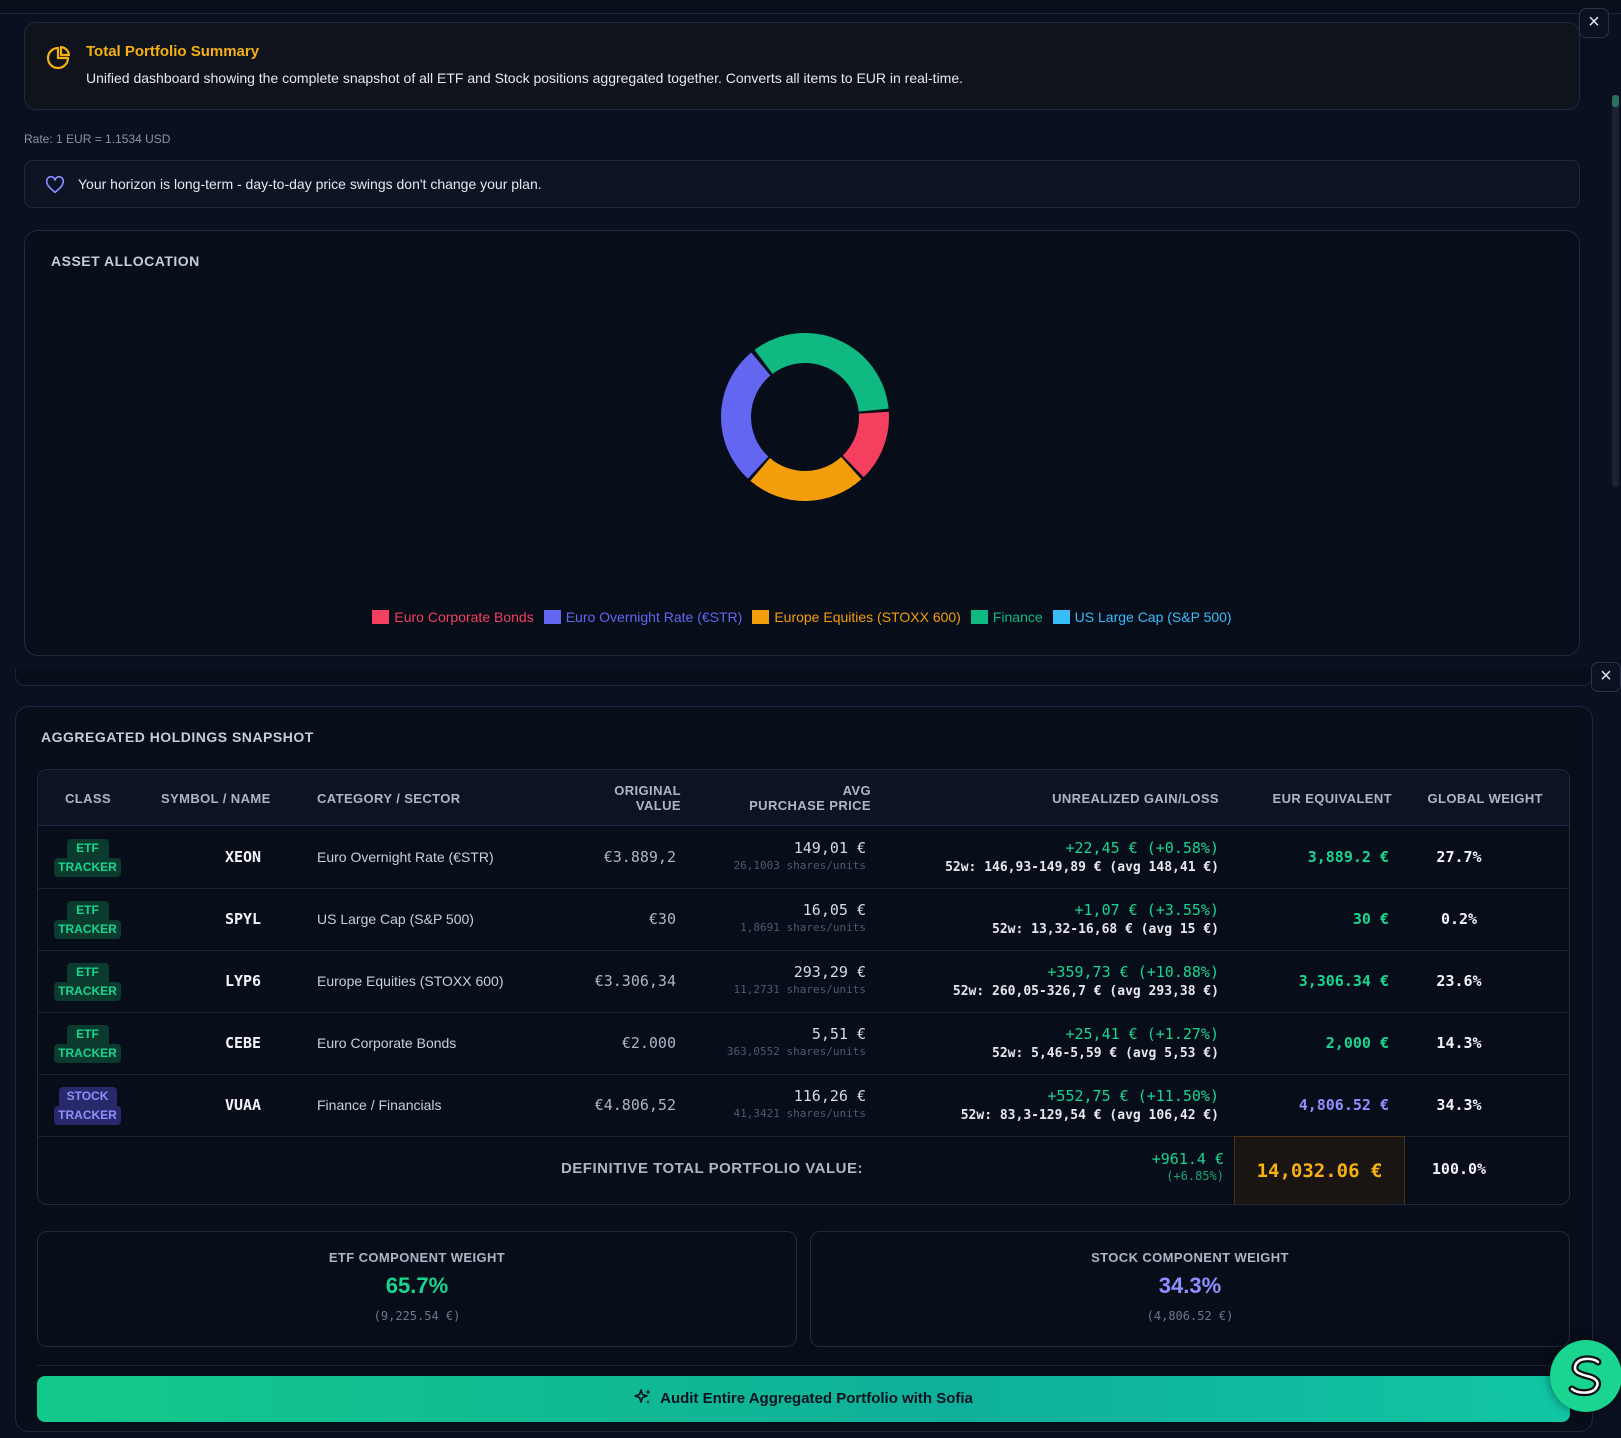 Image resolution: width=1621 pixels, height=1438 pixels. I want to click on class-badge: STOCK TRACKER, so click(87, 1106).